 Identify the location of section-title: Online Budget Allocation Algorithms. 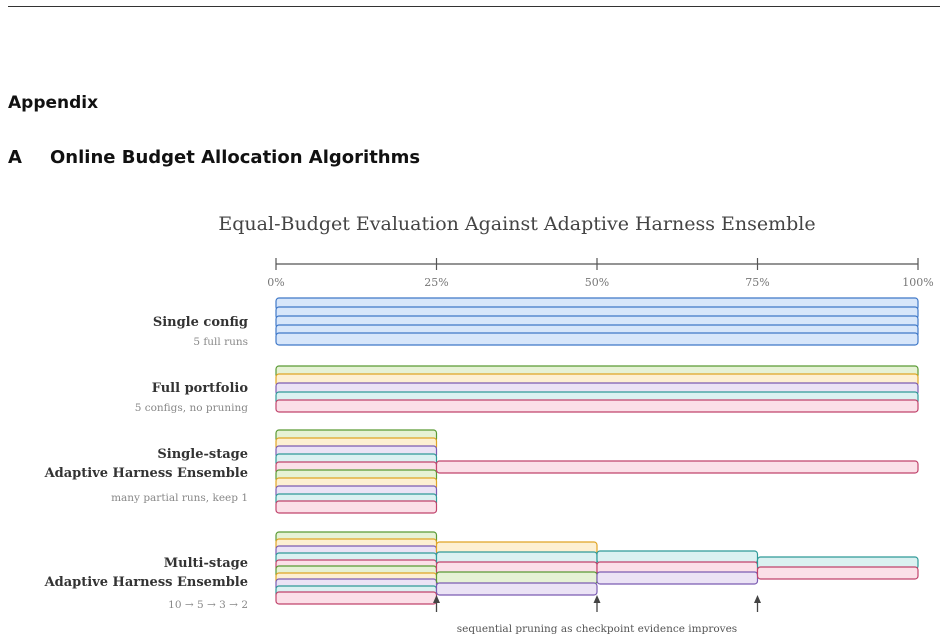
(235, 157).